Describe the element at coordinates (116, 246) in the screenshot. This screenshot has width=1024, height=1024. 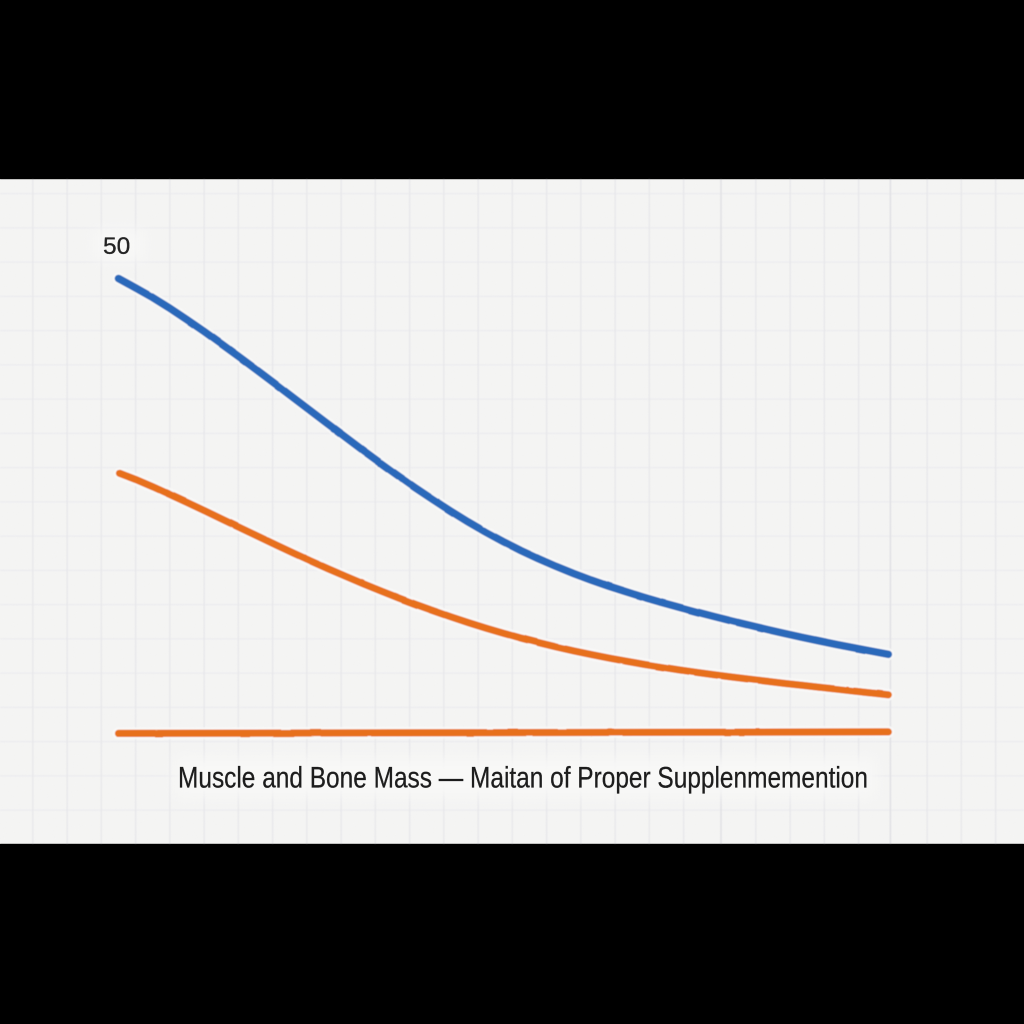
I see `svg-text: 50` at that location.